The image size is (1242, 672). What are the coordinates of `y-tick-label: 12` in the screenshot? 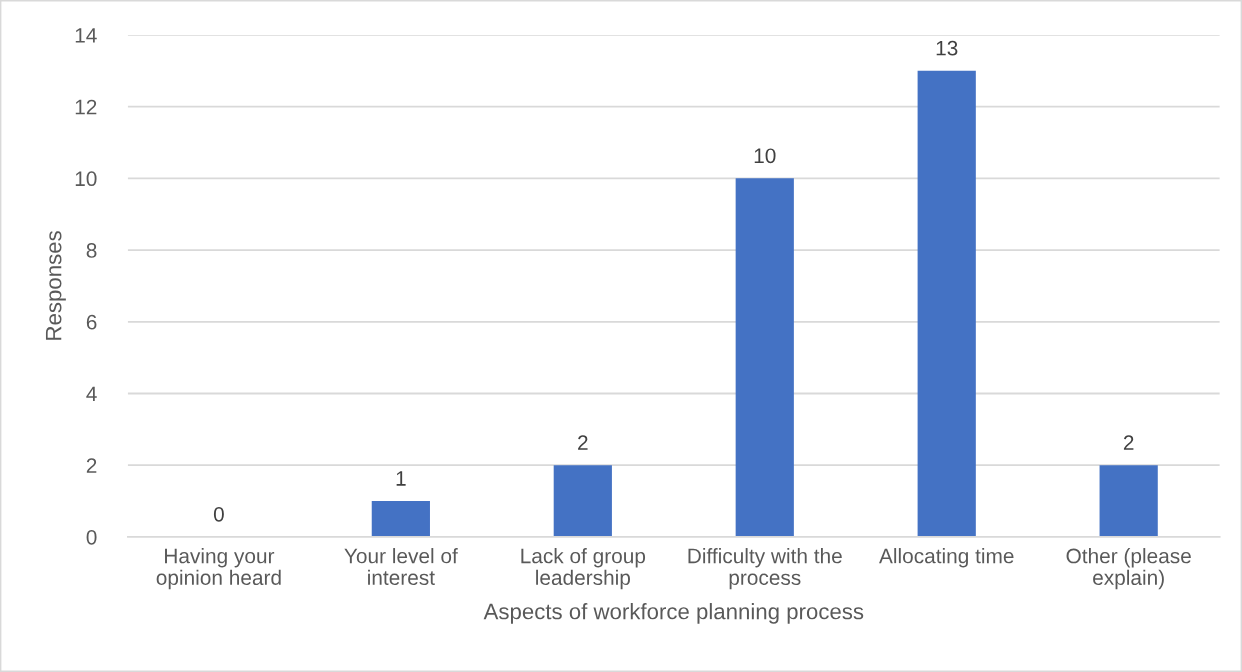 It's located at (86, 107).